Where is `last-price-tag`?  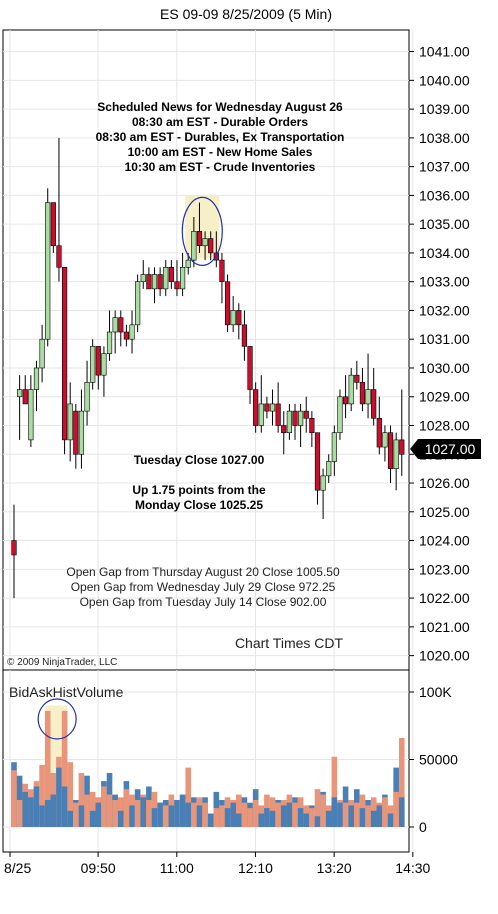 last-price-tag is located at coordinates (445, 449).